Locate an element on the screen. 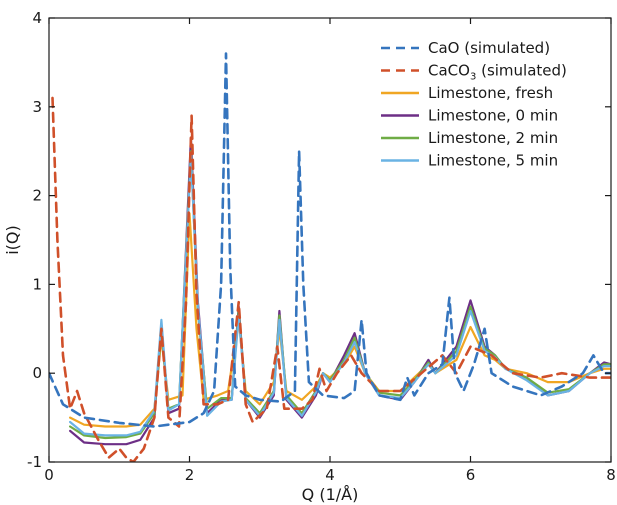 The width and height of the screenshot is (617, 505). x-tick-label: 6 is located at coordinates (471, 475).